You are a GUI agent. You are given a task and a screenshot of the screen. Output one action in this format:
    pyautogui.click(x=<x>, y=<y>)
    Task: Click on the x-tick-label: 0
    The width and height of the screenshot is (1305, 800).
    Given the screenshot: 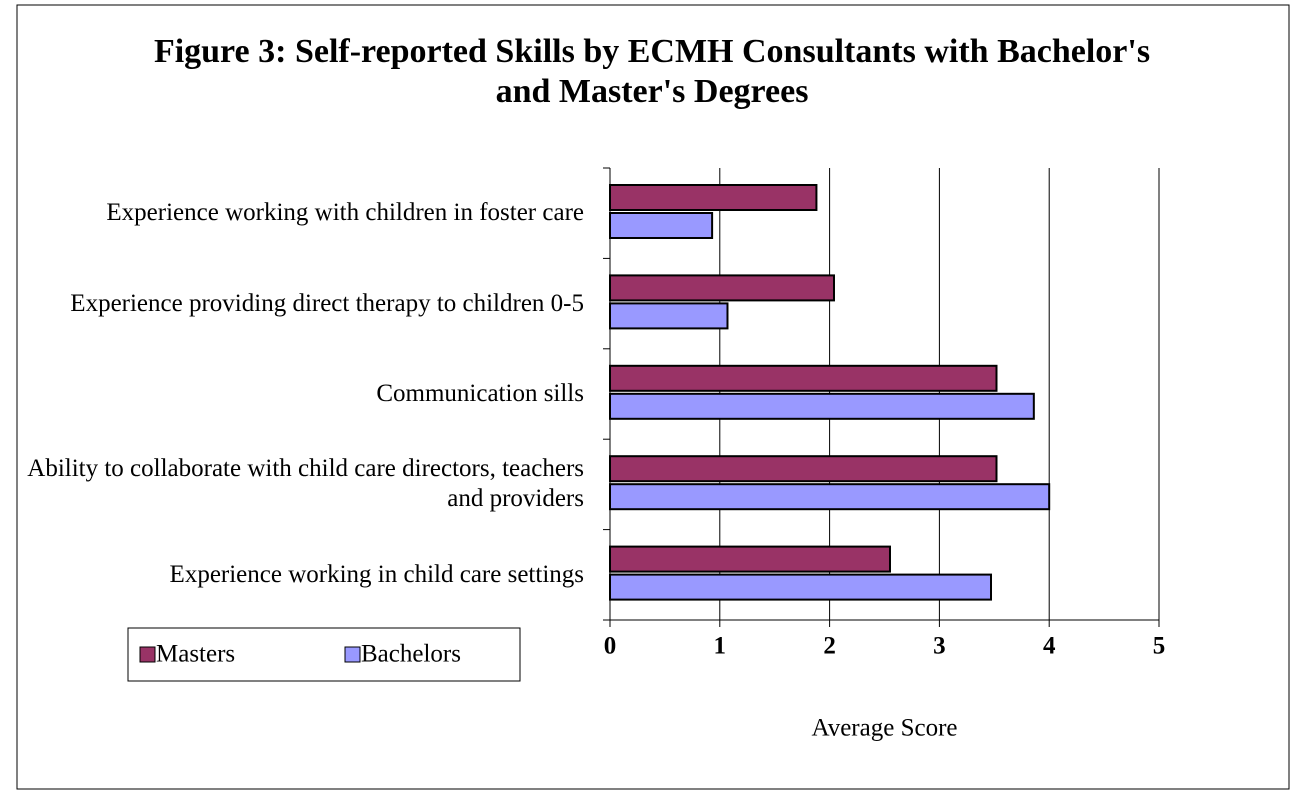 What is the action you would take?
    pyautogui.click(x=610, y=646)
    